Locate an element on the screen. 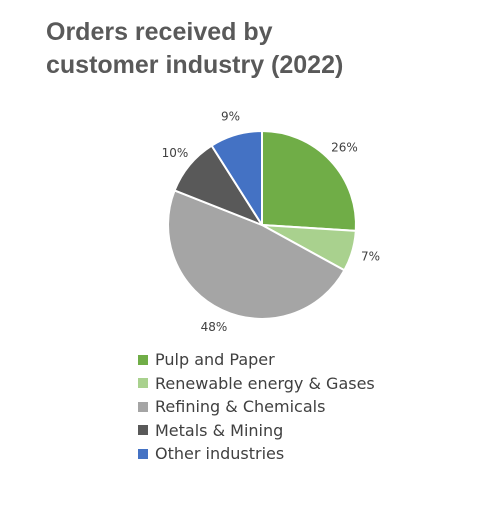 The height and width of the screenshot is (511, 497). pie-slices is located at coordinates (262, 225).